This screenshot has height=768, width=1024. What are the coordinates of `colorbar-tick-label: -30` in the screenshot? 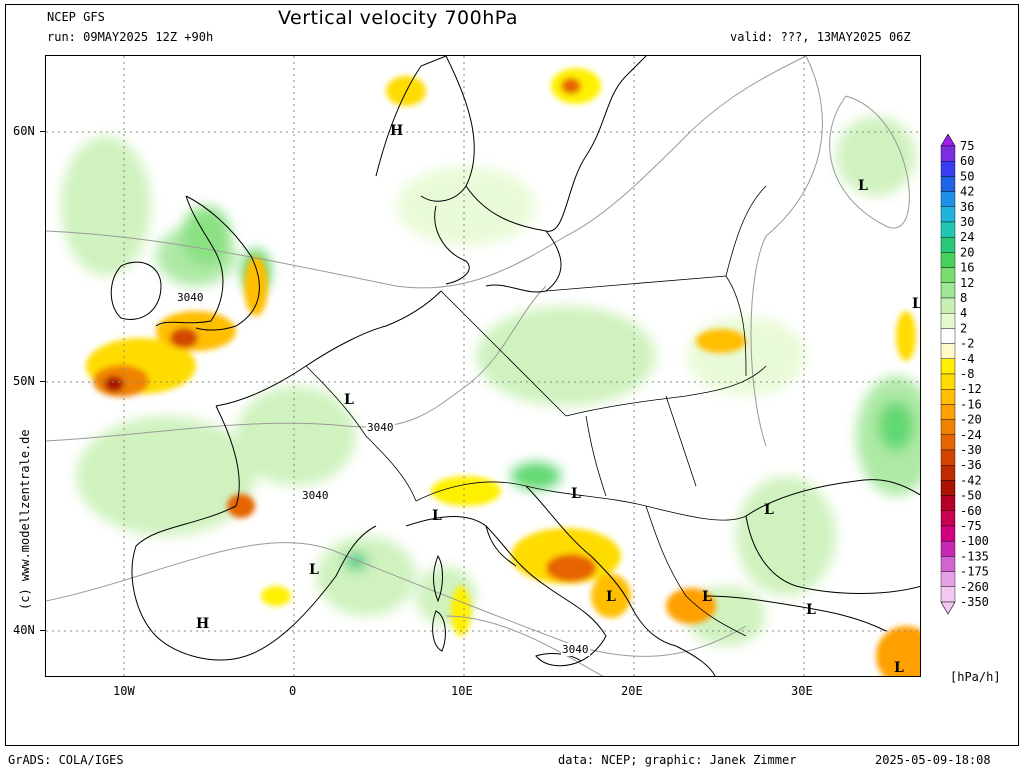 It's located at (971, 450).